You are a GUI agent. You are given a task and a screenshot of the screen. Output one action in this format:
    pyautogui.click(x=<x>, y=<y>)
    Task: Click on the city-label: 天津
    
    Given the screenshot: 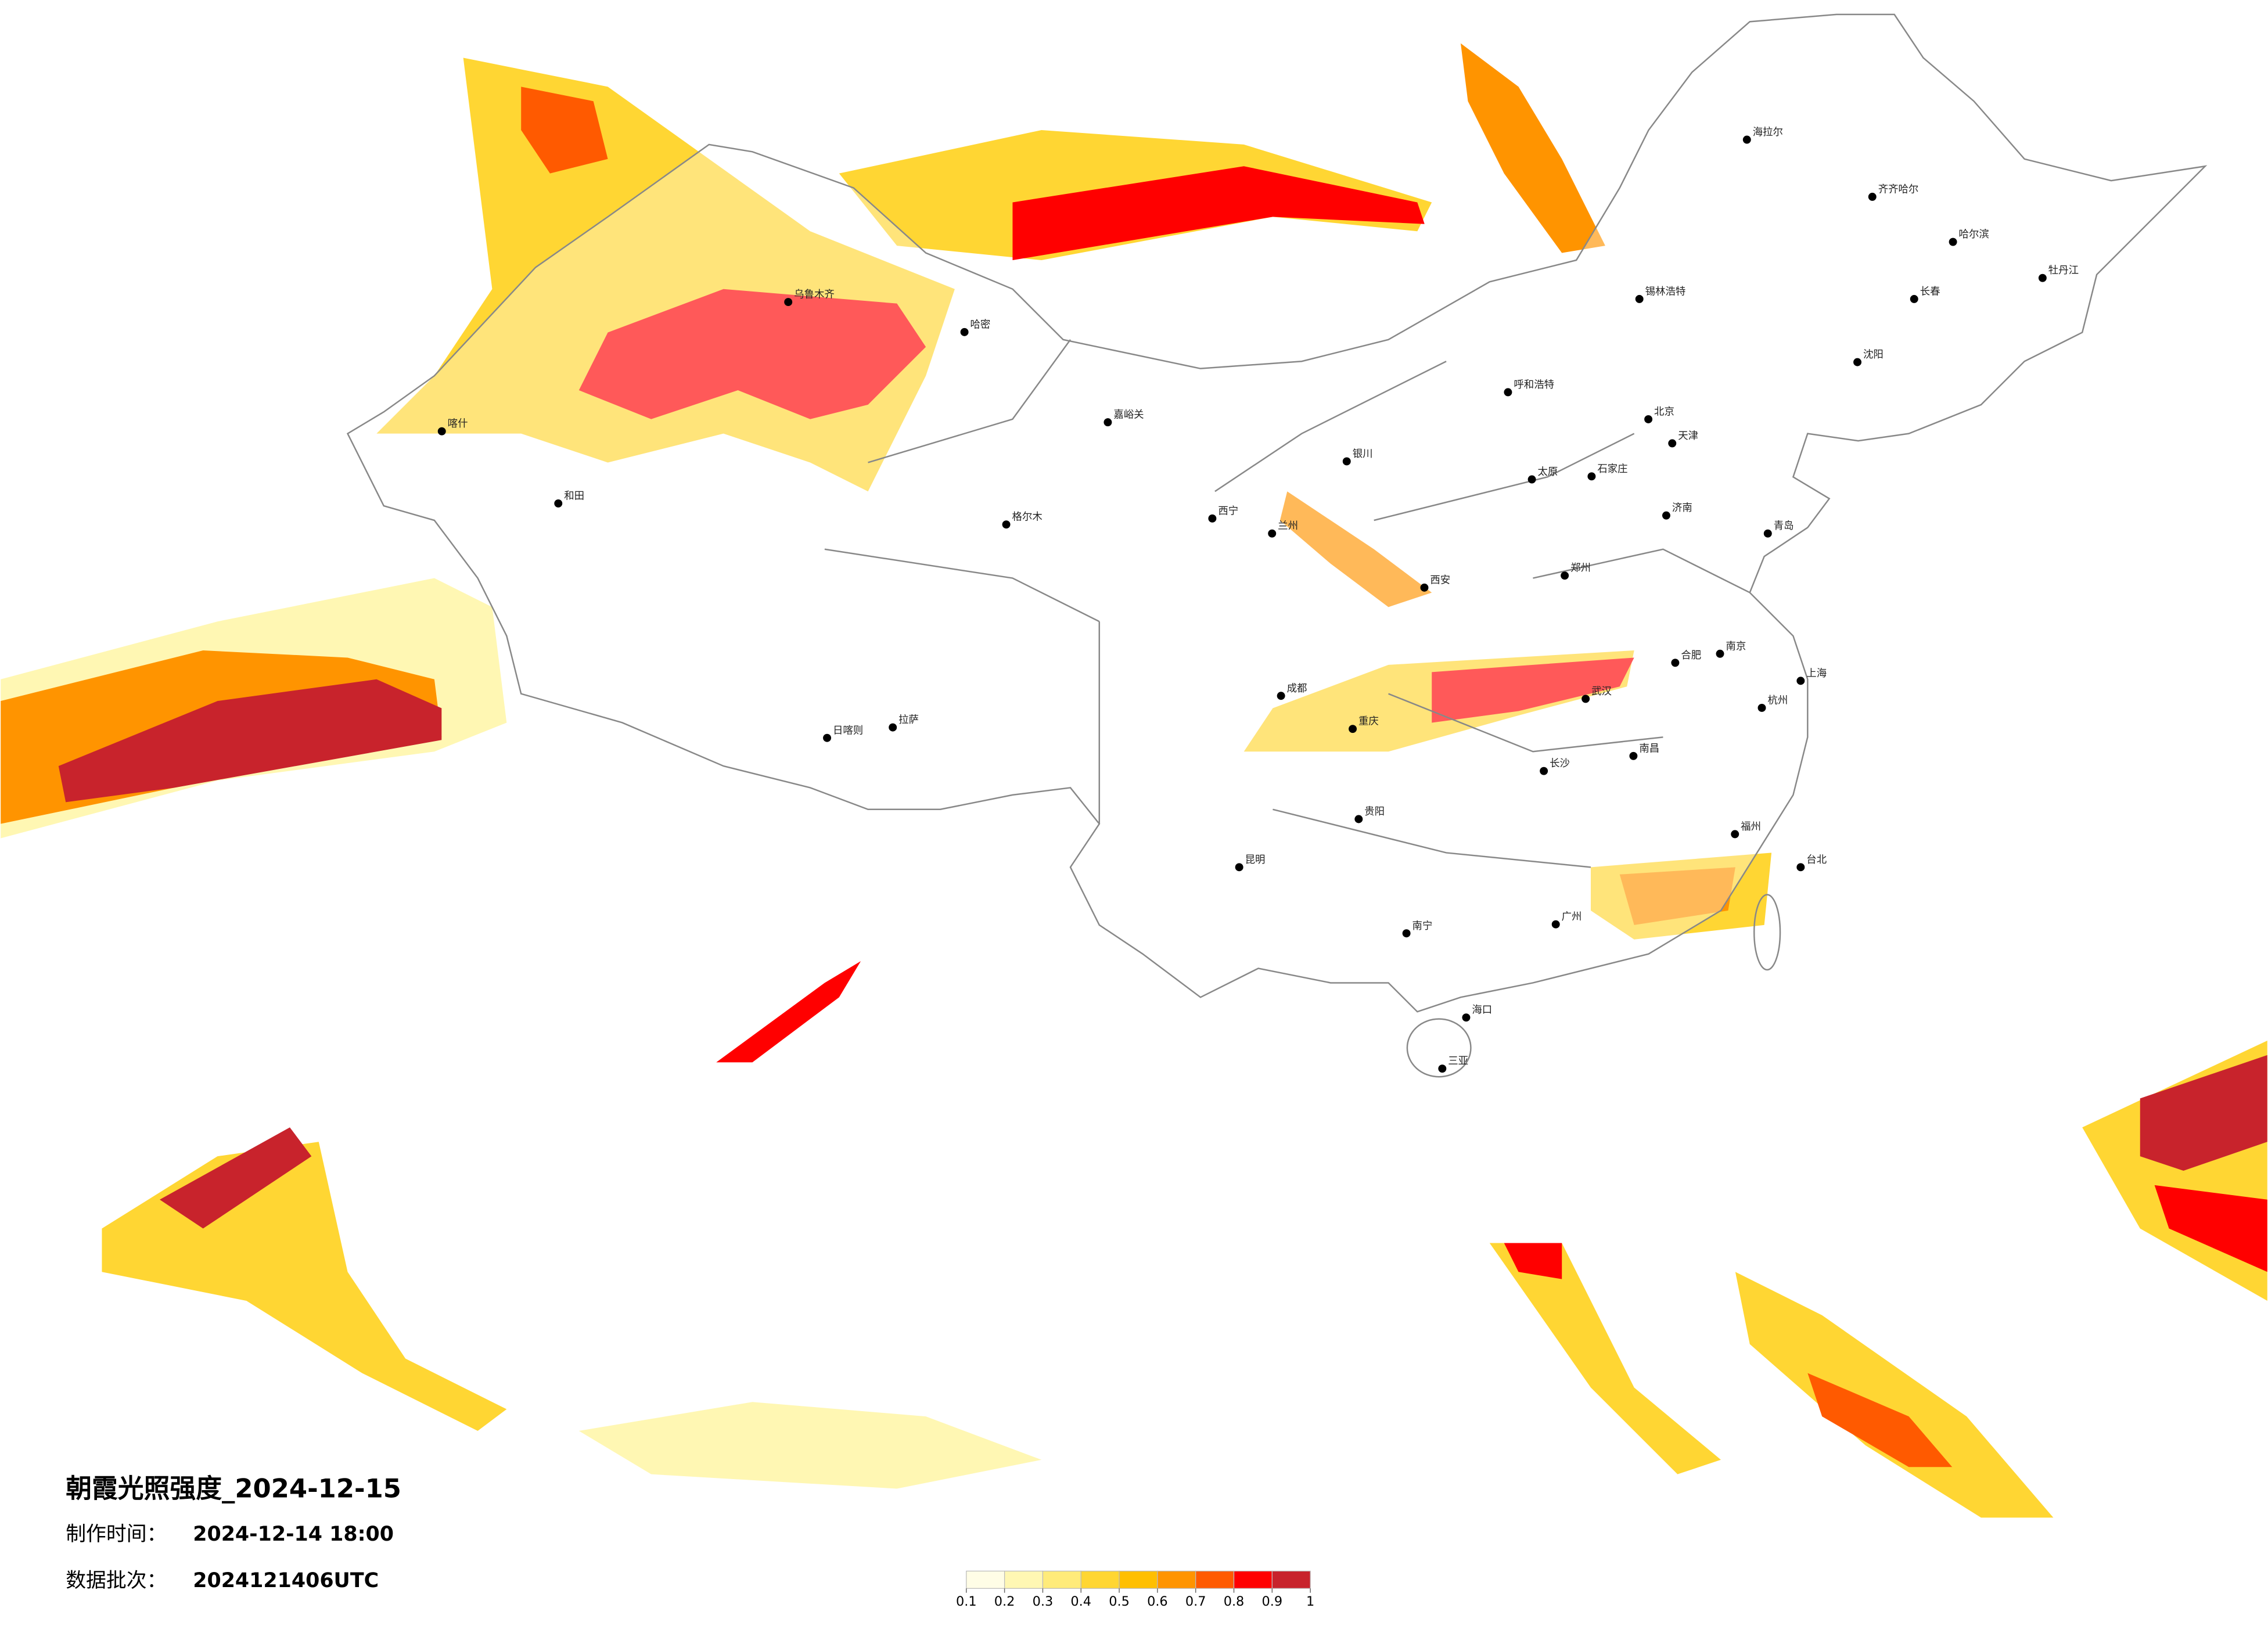 What is the action you would take?
    pyautogui.click(x=1688, y=436)
    